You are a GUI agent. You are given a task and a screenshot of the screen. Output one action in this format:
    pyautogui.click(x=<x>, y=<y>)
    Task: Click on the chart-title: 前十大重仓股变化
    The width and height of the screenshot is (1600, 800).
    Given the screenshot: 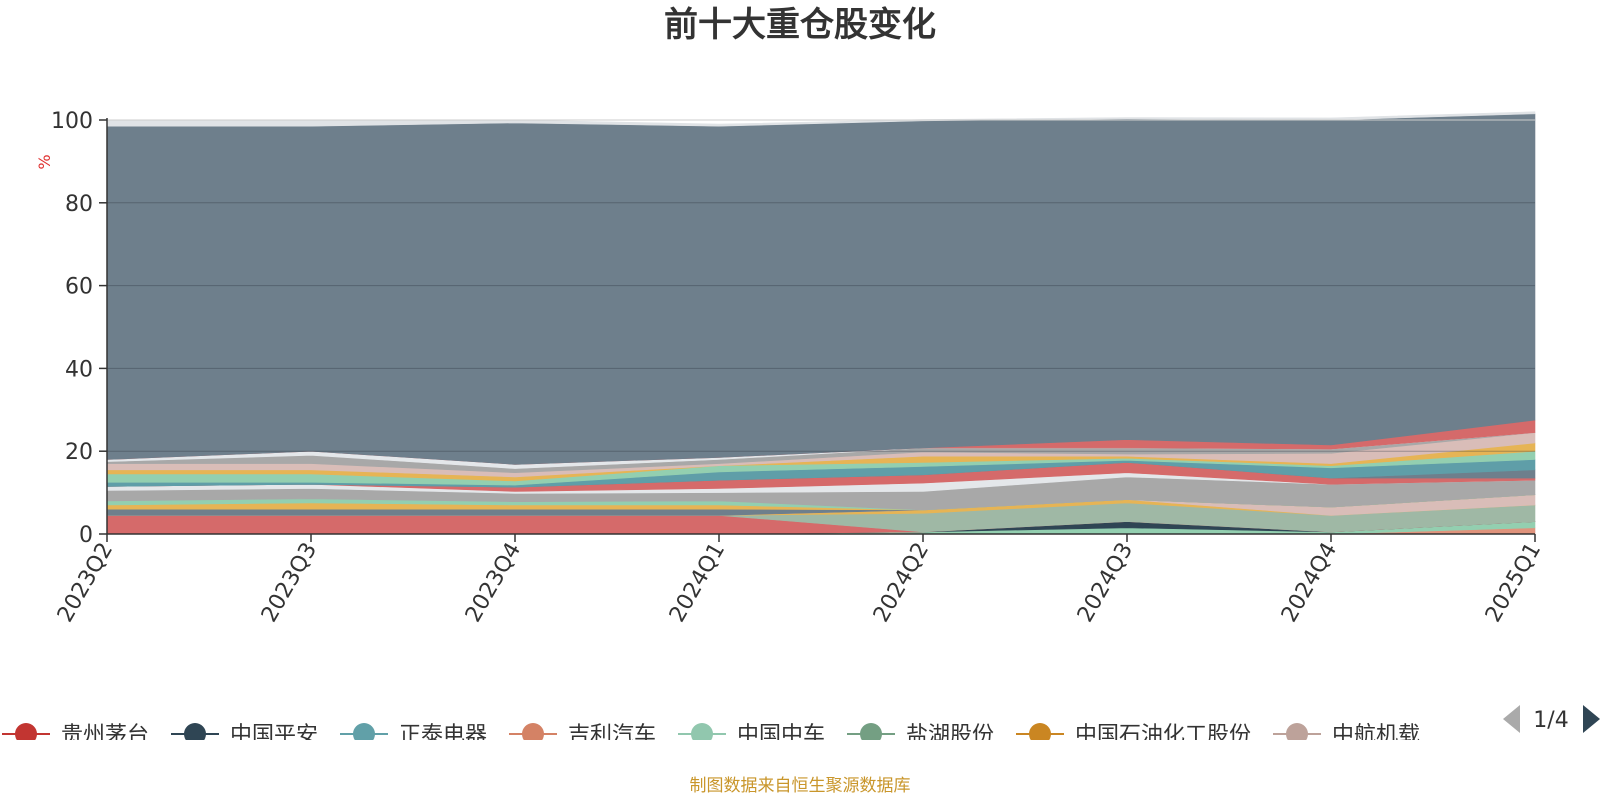 What is the action you would take?
    pyautogui.click(x=800, y=25)
    